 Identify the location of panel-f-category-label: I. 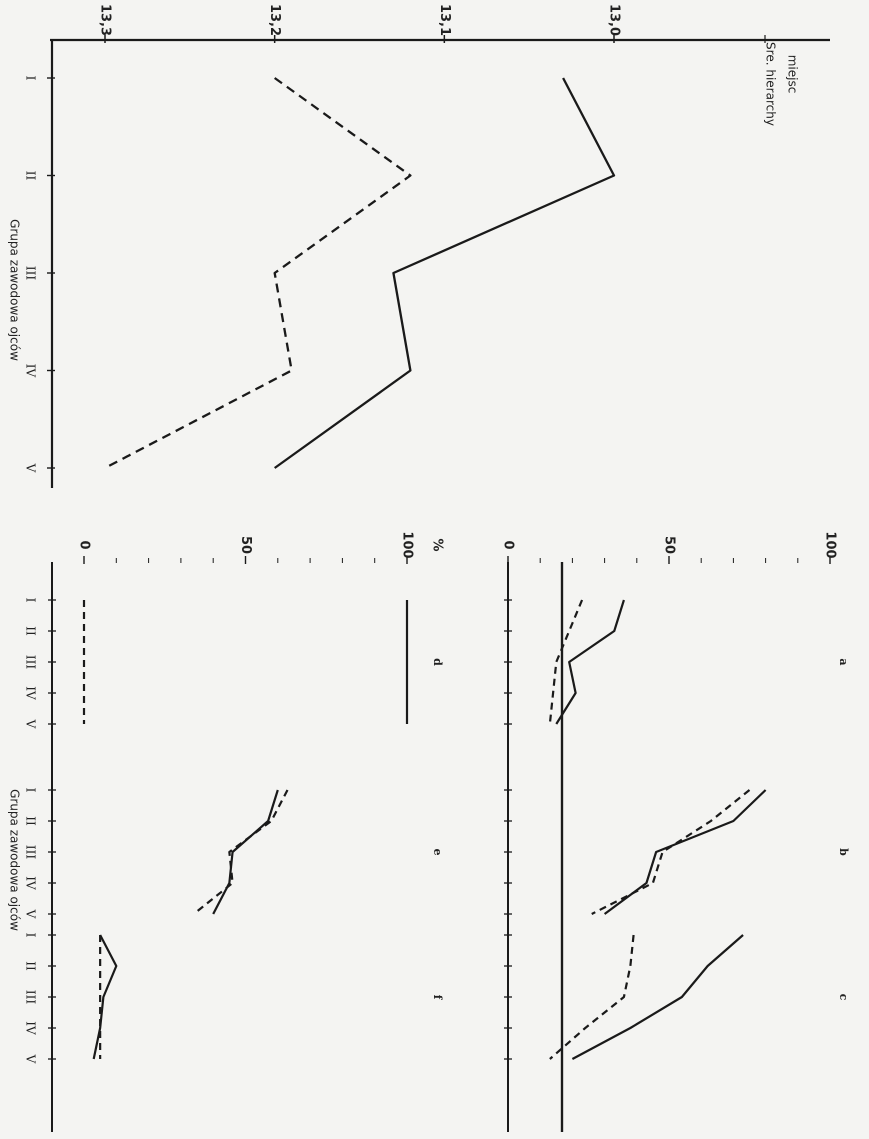
(31, 935).